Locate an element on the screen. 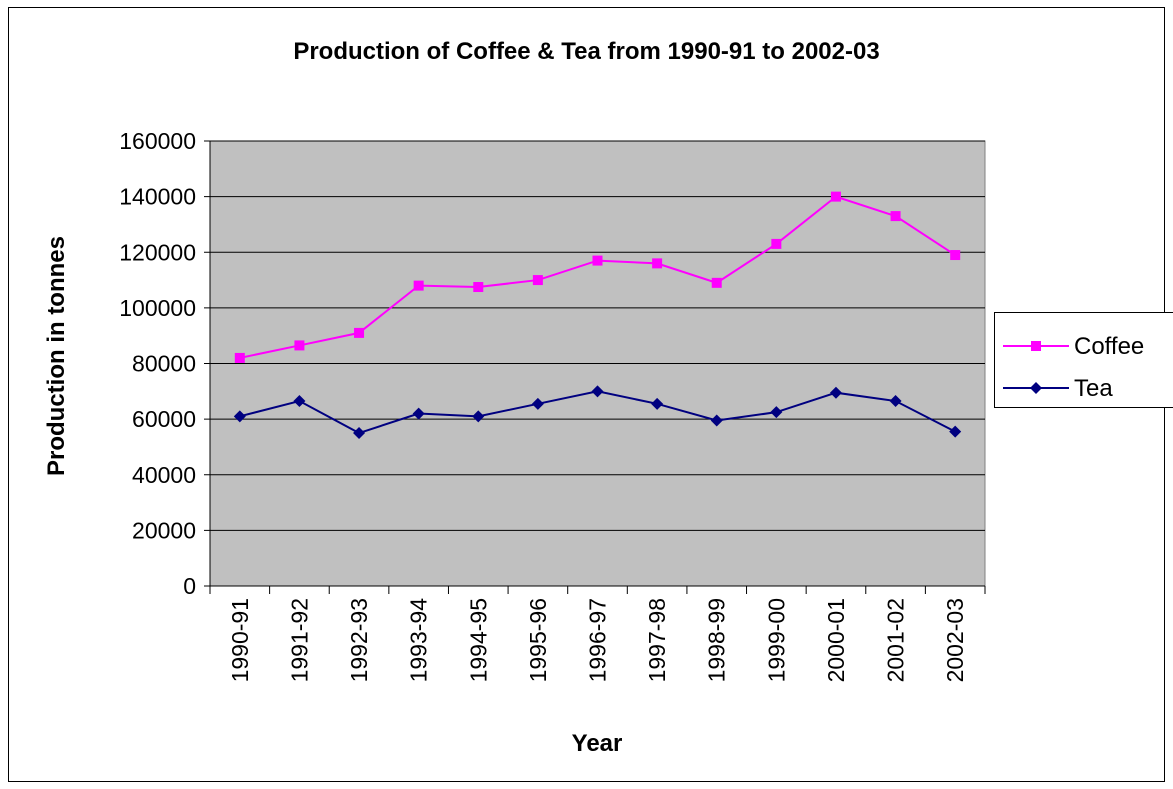 The height and width of the screenshot is (789, 1173). x-tick-label: 1992-93 is located at coordinates (359, 640).